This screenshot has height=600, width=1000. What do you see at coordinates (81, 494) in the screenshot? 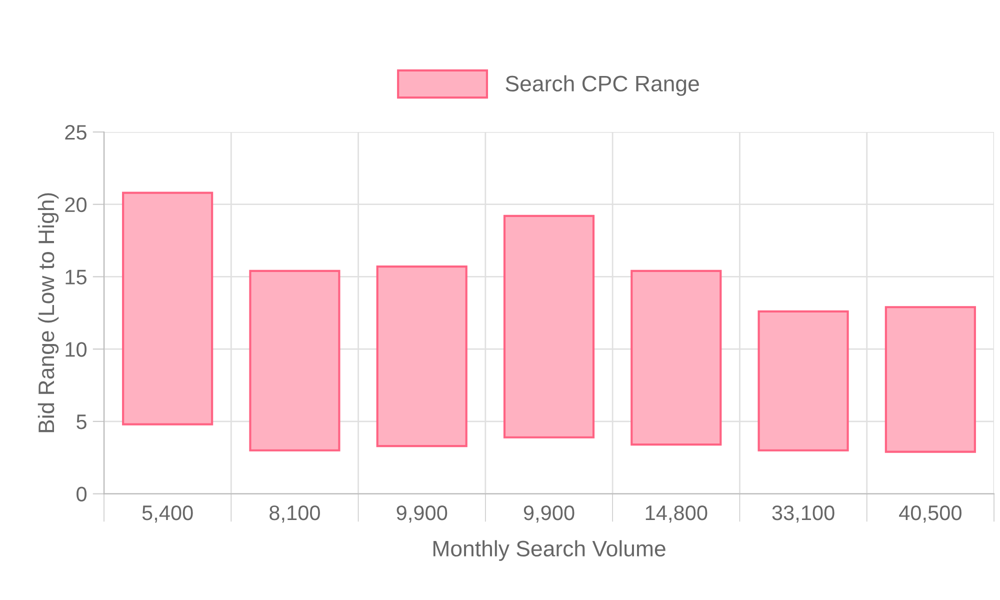
I see `y-tick-label: 0` at bounding box center [81, 494].